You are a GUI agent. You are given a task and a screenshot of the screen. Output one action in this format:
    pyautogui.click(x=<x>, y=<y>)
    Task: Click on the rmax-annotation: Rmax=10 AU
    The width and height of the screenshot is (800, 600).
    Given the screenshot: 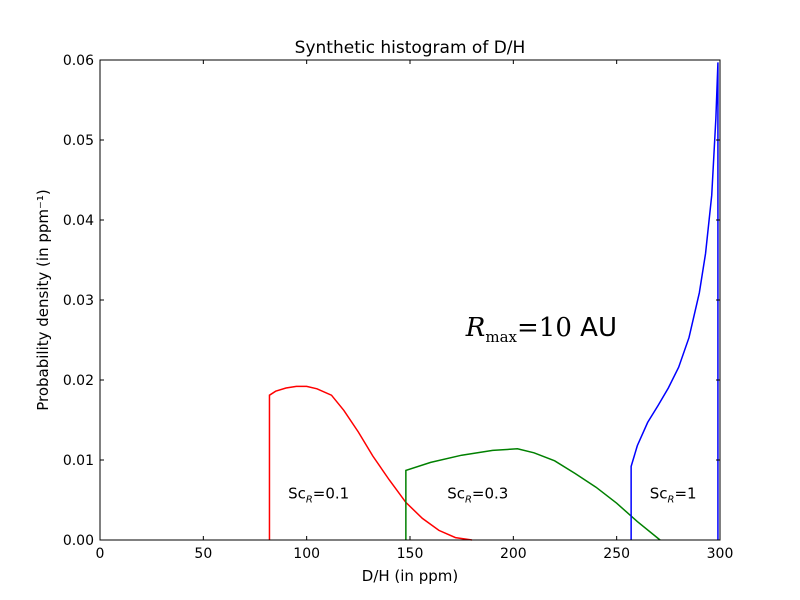 What is the action you would take?
    pyautogui.click(x=541, y=329)
    